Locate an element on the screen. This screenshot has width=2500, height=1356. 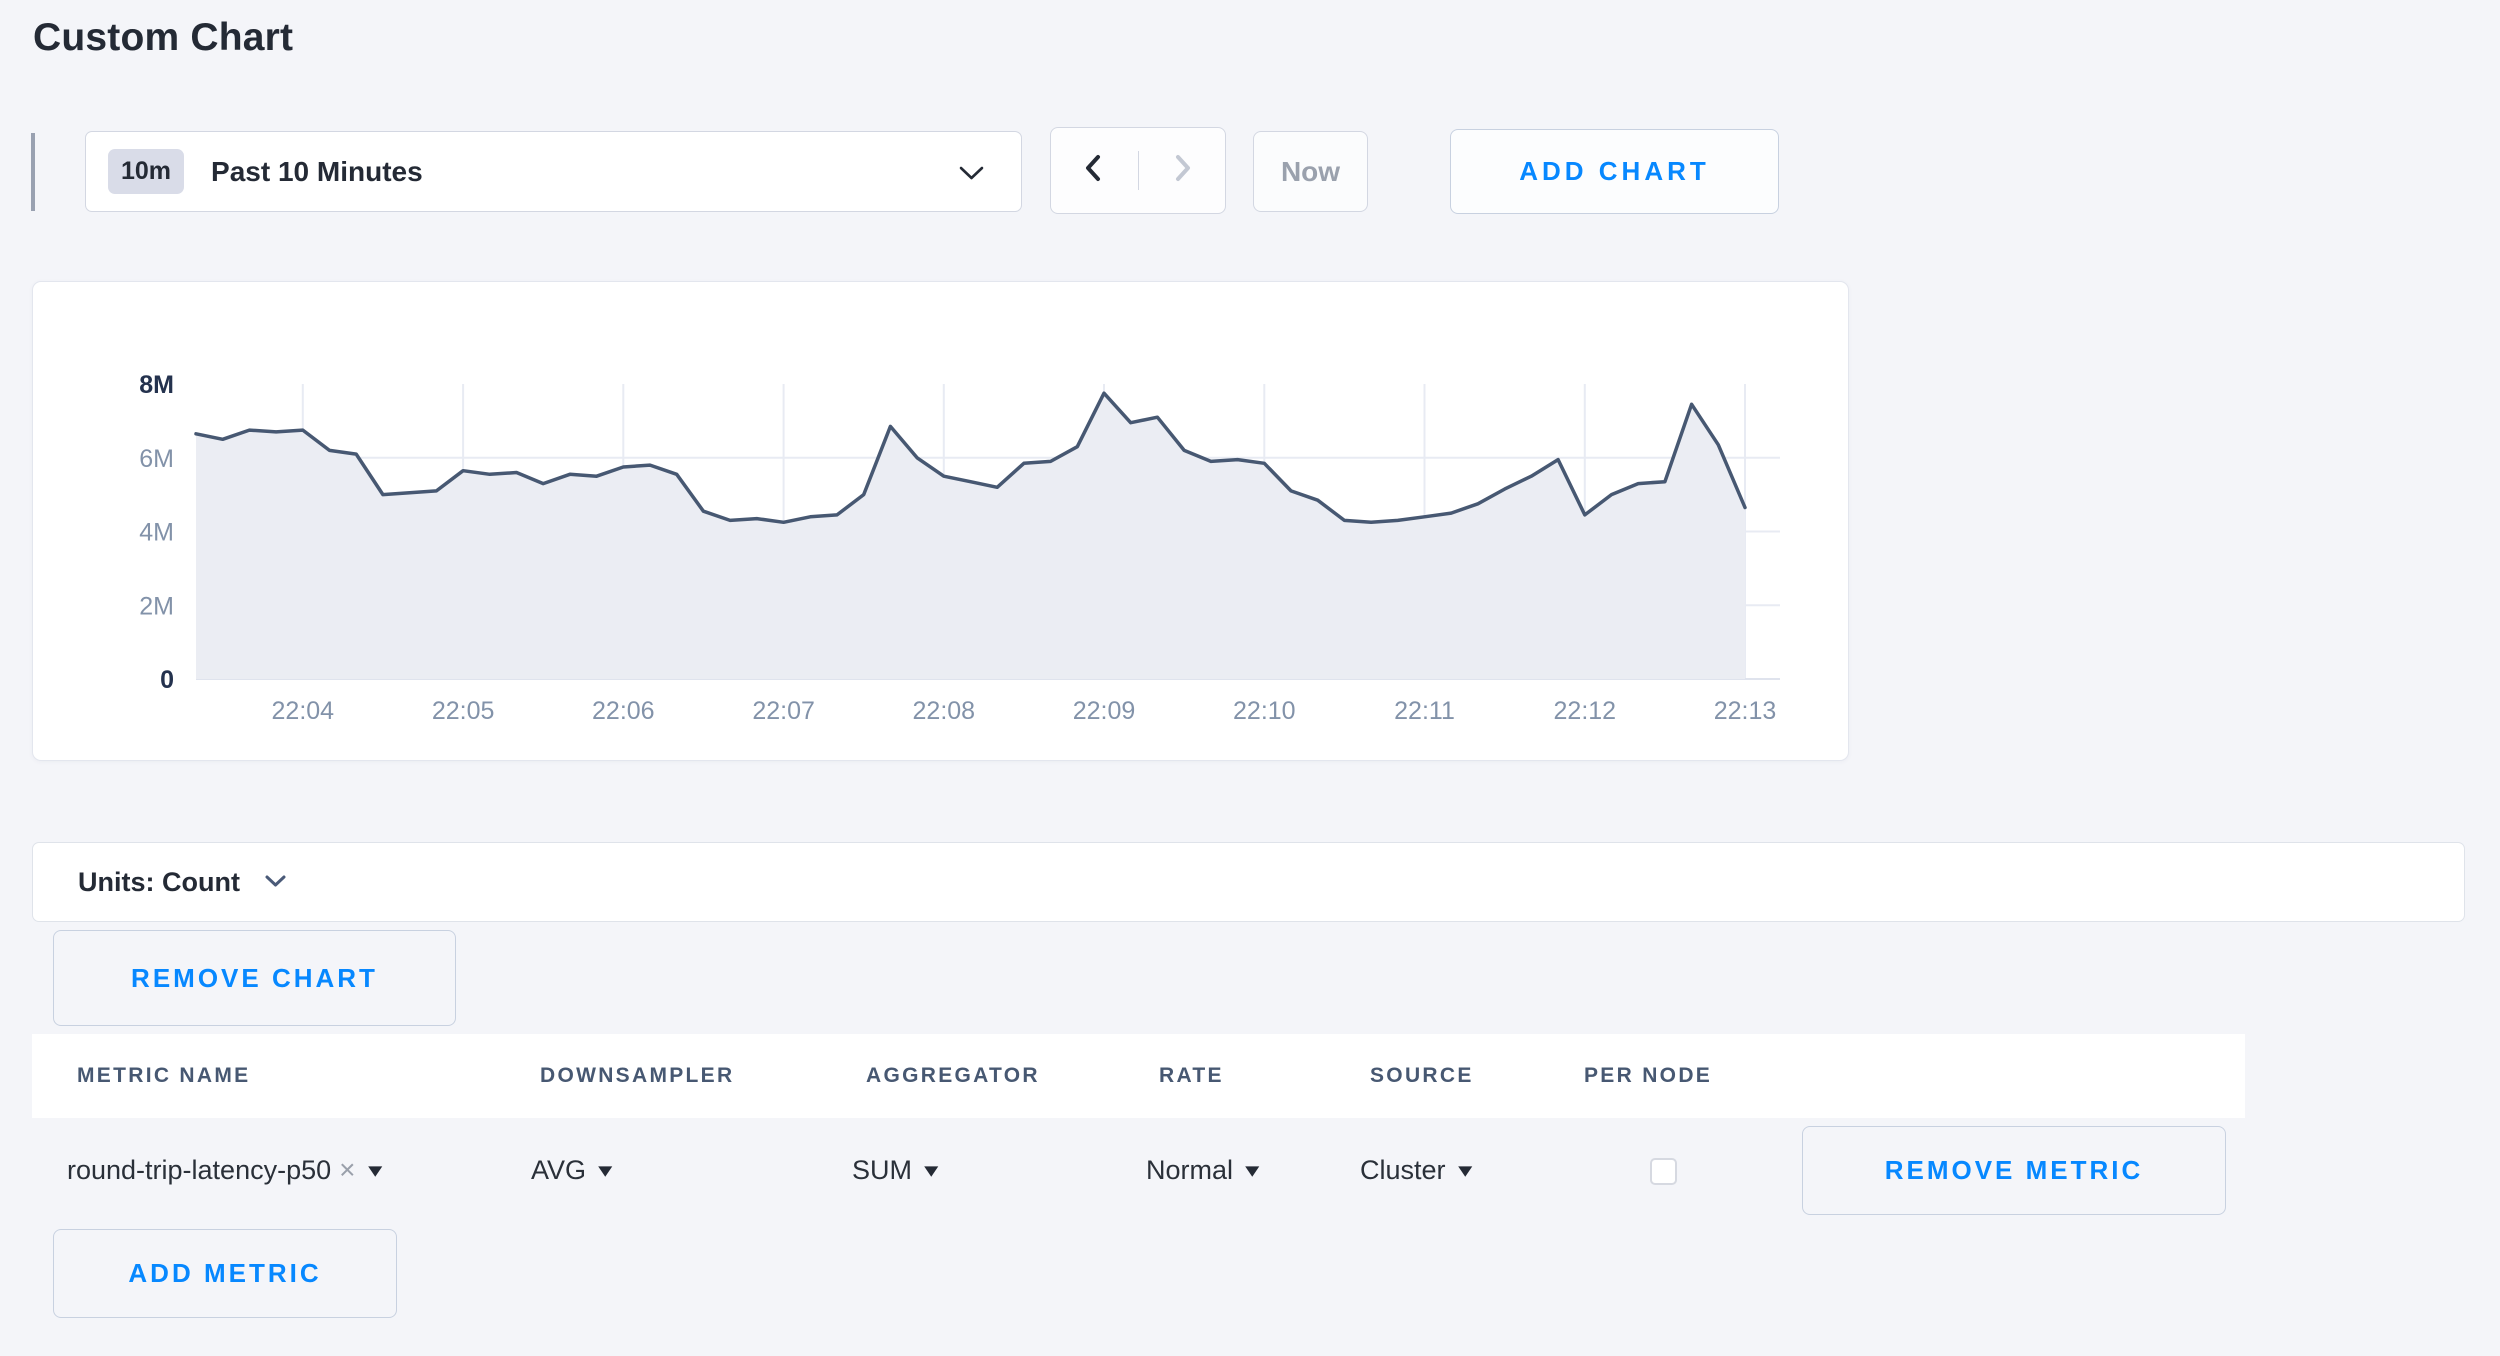
source-value: Cluster is located at coordinates (1403, 1169).